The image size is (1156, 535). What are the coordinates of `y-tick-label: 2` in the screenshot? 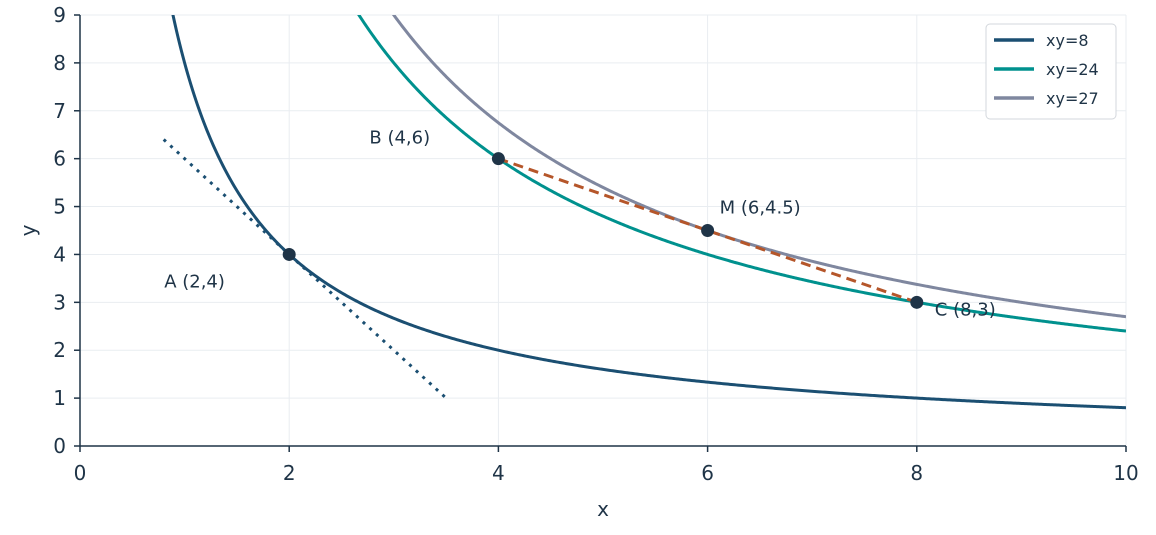 It's located at (59, 350).